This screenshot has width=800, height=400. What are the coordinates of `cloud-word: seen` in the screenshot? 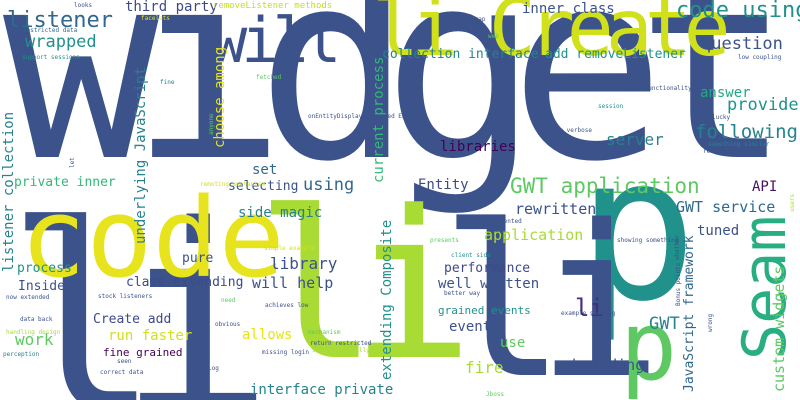 It's located at (124, 361).